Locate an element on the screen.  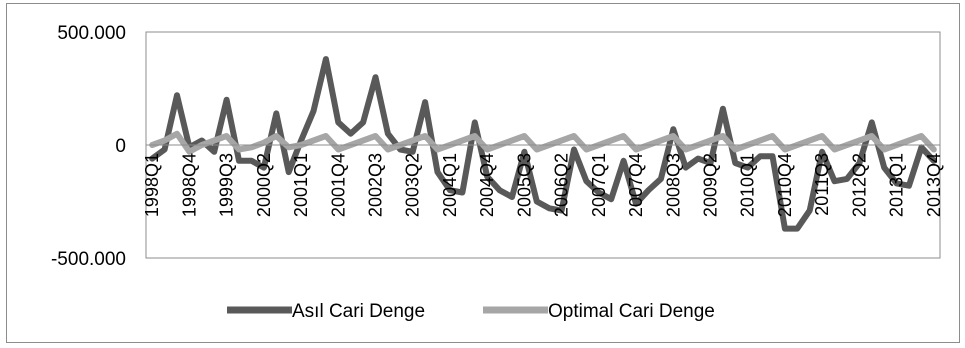
x-tick-label: 2013Q1 is located at coordinates (897, 185).